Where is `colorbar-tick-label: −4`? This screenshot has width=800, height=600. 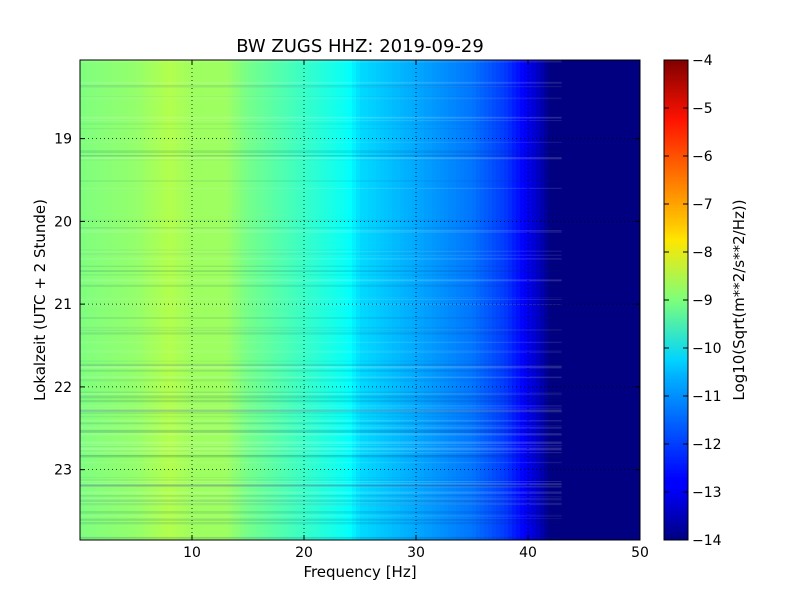
colorbar-tick-label: −4 is located at coordinates (702, 61).